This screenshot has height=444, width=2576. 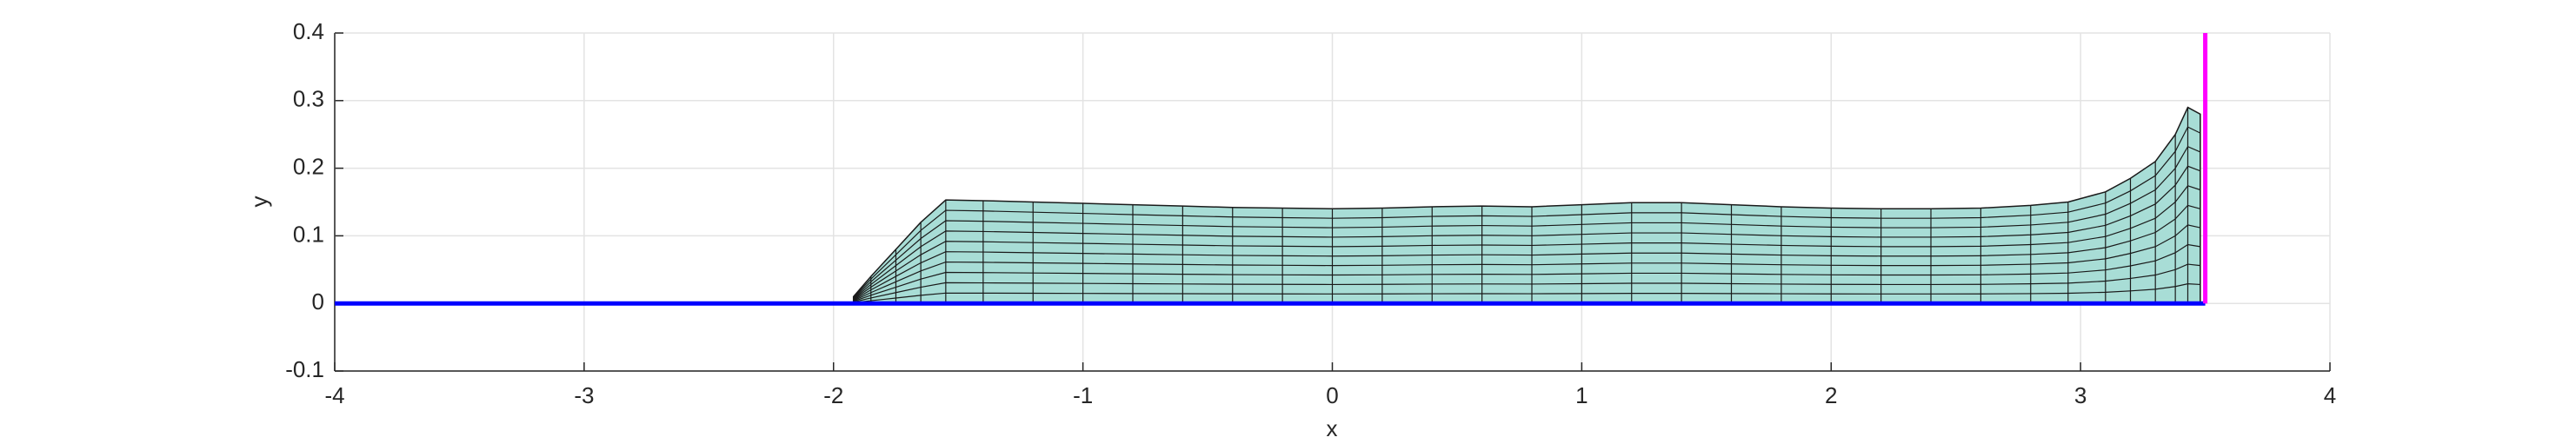 What do you see at coordinates (308, 234) in the screenshot?
I see `y-tick-label: 0.1` at bounding box center [308, 234].